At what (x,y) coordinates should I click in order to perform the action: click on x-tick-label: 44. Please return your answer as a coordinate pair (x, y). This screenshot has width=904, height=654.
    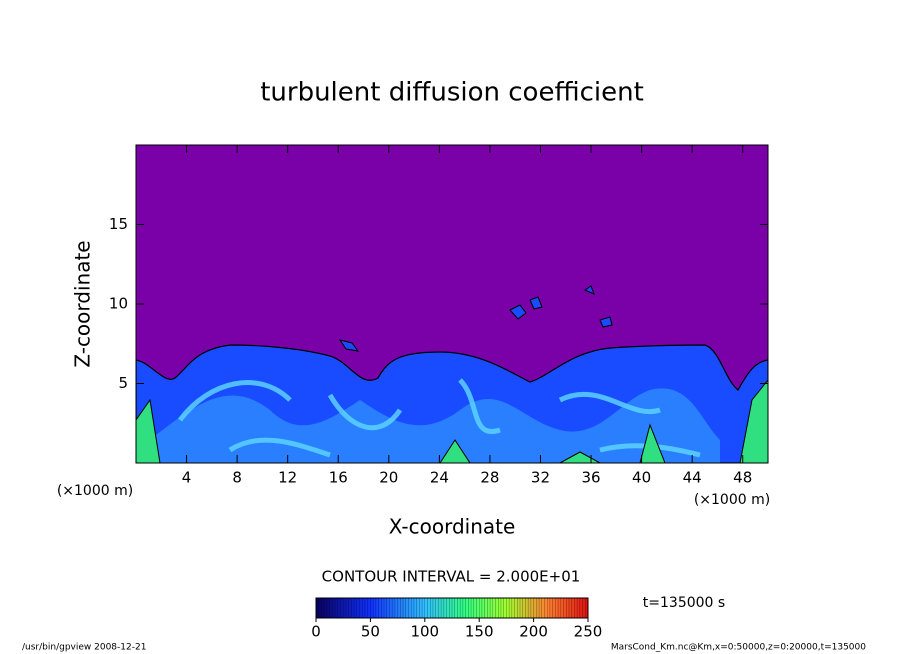
    Looking at the image, I should click on (692, 478).